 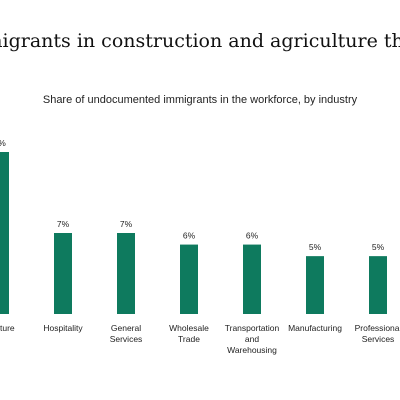 I want to click on category-label-line: Trade, so click(x=189, y=339).